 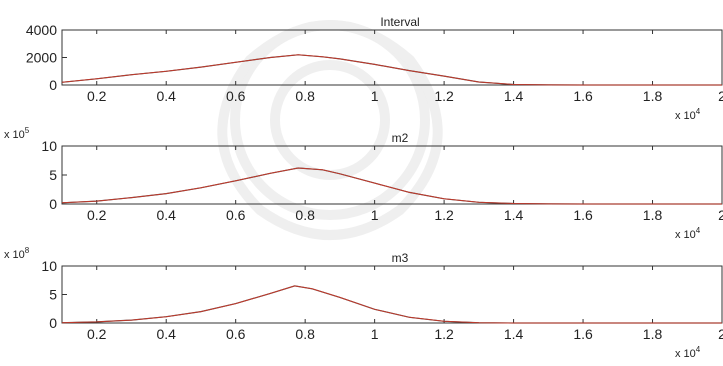 What do you see at coordinates (399, 22) in the screenshot?
I see `subplot-title: Interval` at bounding box center [399, 22].